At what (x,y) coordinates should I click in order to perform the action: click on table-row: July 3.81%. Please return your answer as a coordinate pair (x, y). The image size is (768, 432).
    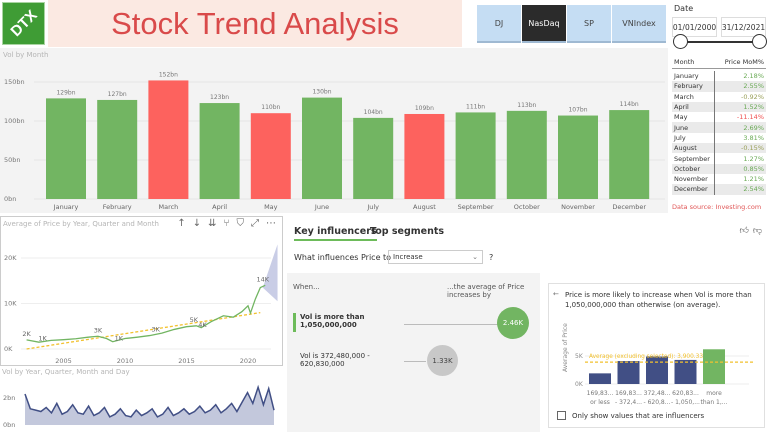
    Looking at the image, I should click on (719, 138).